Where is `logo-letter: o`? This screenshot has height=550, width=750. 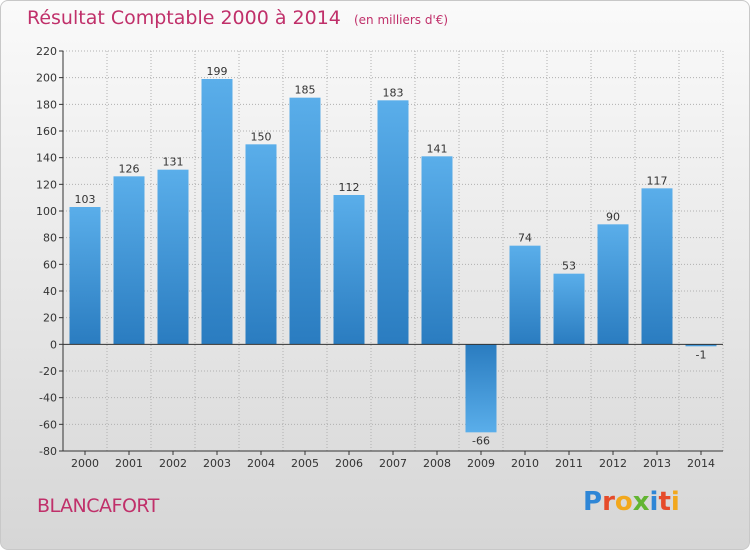
logo-letter: o is located at coordinates (623, 502).